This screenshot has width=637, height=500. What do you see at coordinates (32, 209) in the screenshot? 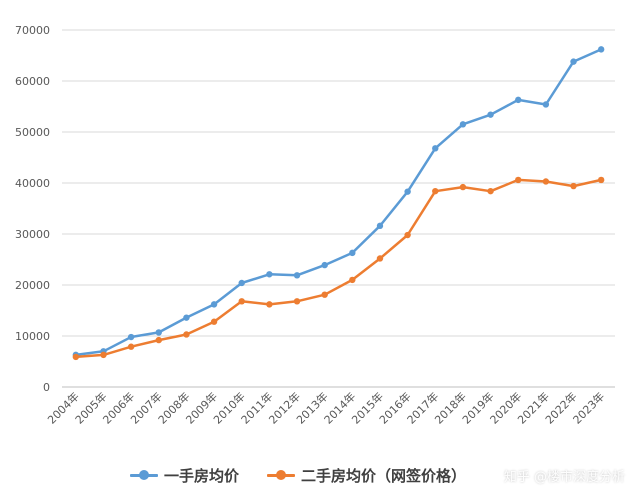
I see `y-axis-tick-labels: 0 10000 20000 30000 40000 50000 60000 70000` at bounding box center [32, 209].